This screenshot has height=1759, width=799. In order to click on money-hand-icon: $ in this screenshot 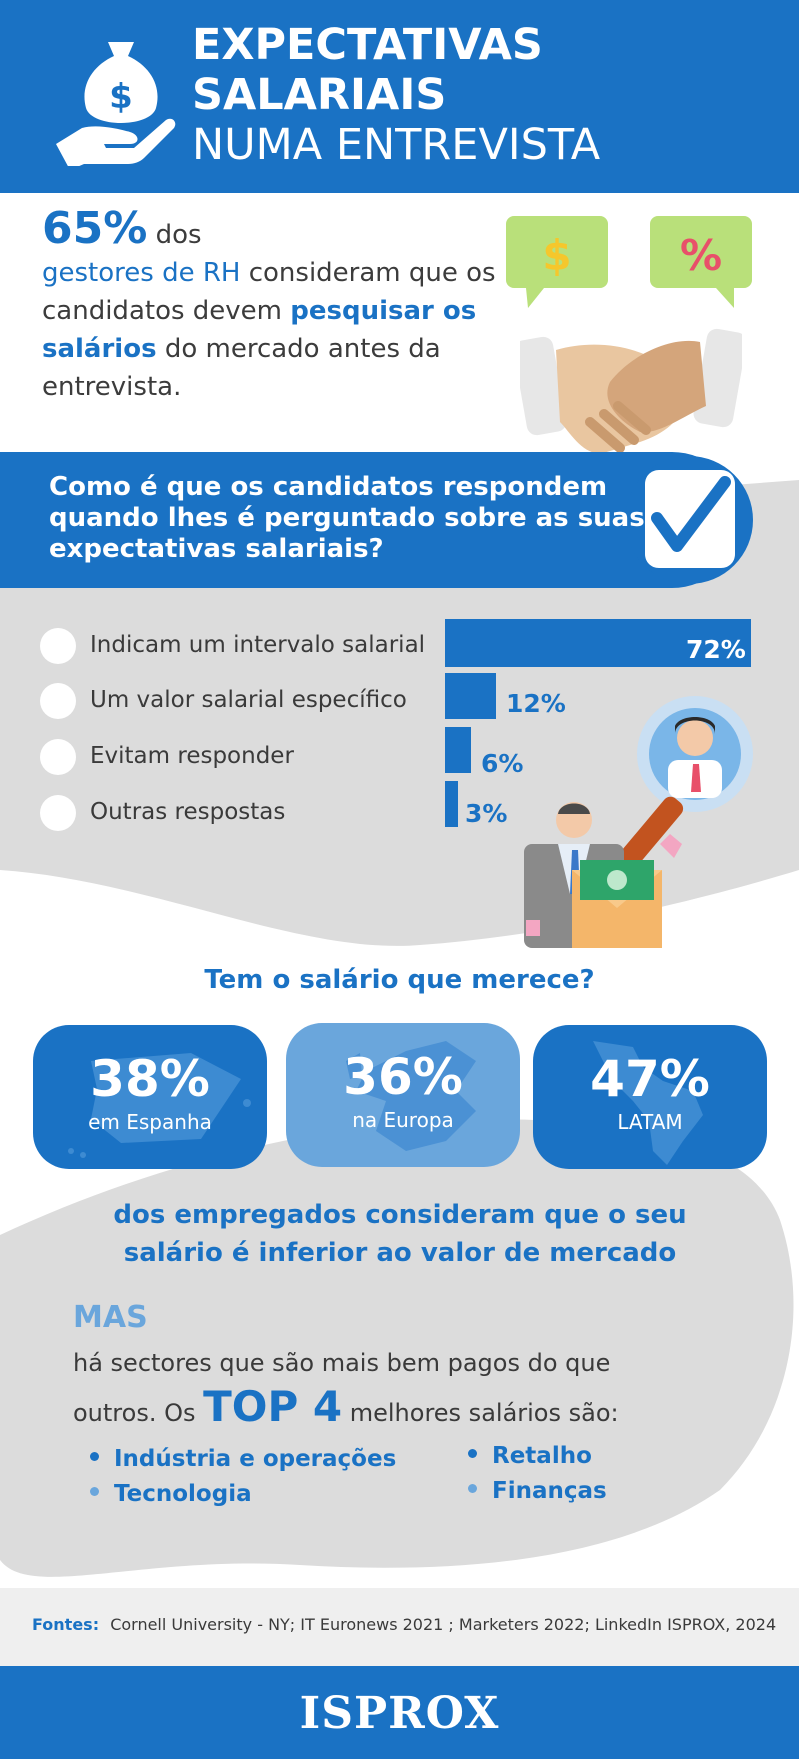, I will do `click(116, 104)`.